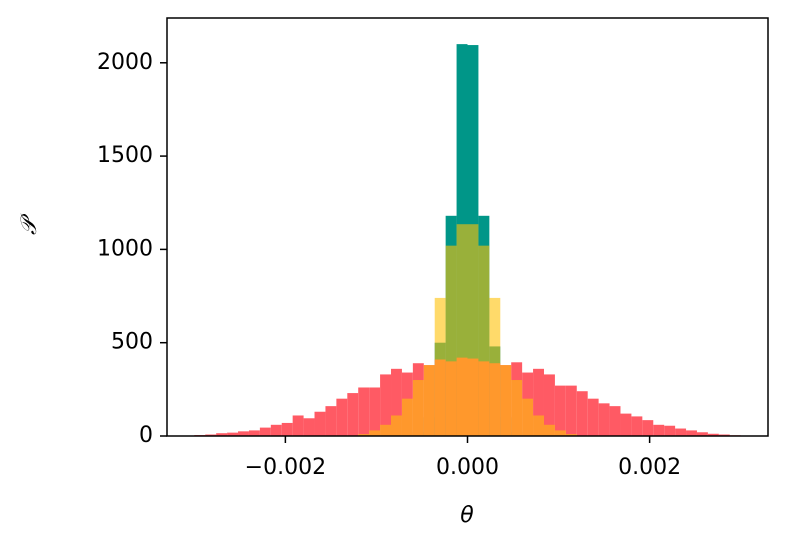 The image size is (790, 547). I want to click on y-tick-label: 500, so click(132, 342).